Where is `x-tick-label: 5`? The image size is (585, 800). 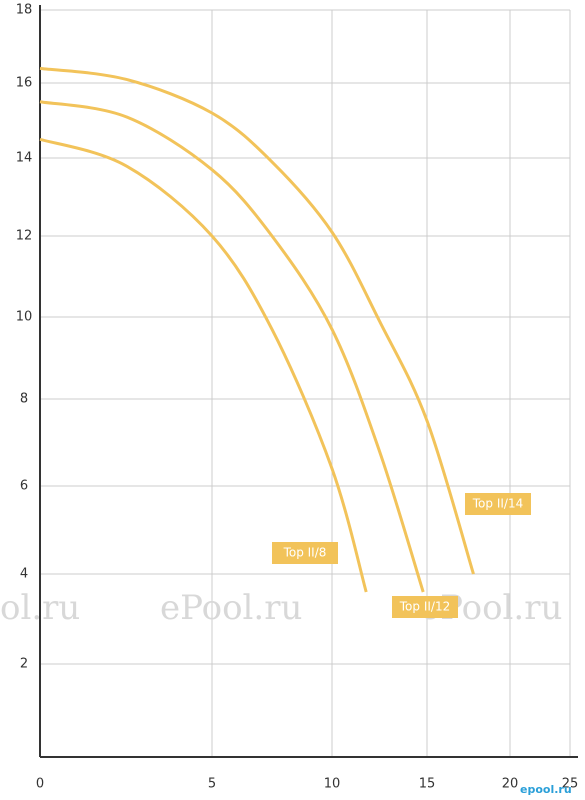 x-tick-label: 5 is located at coordinates (212, 784).